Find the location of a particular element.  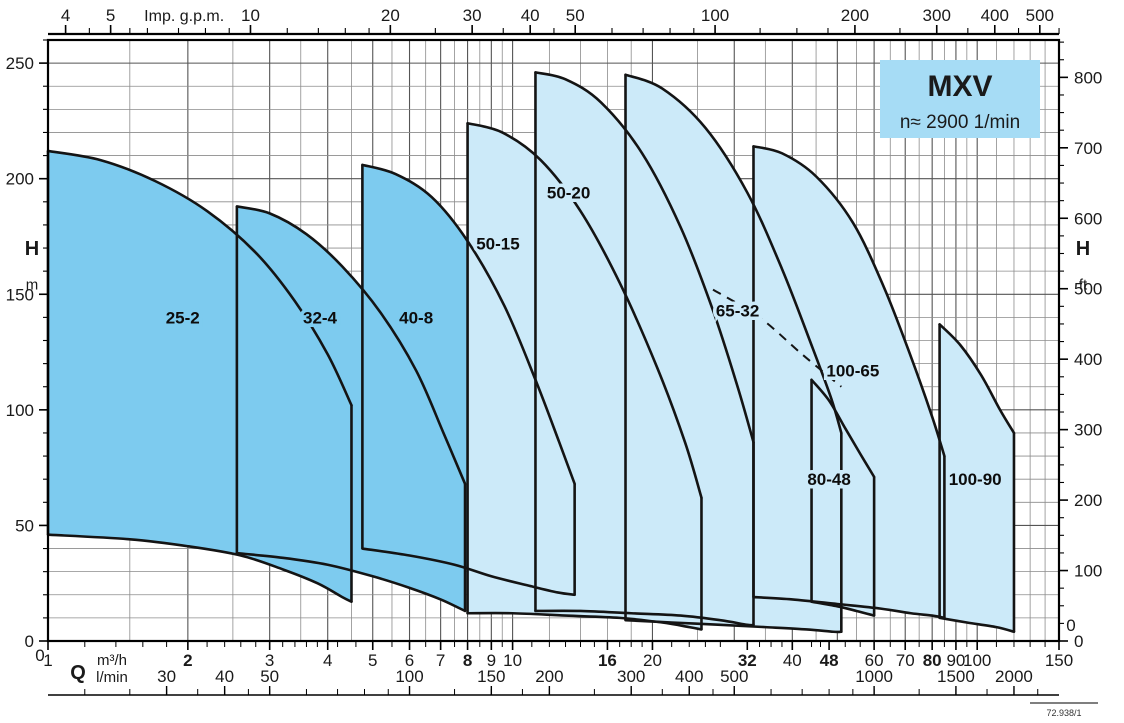

label-halo: 100-65 is located at coordinates (852, 371).